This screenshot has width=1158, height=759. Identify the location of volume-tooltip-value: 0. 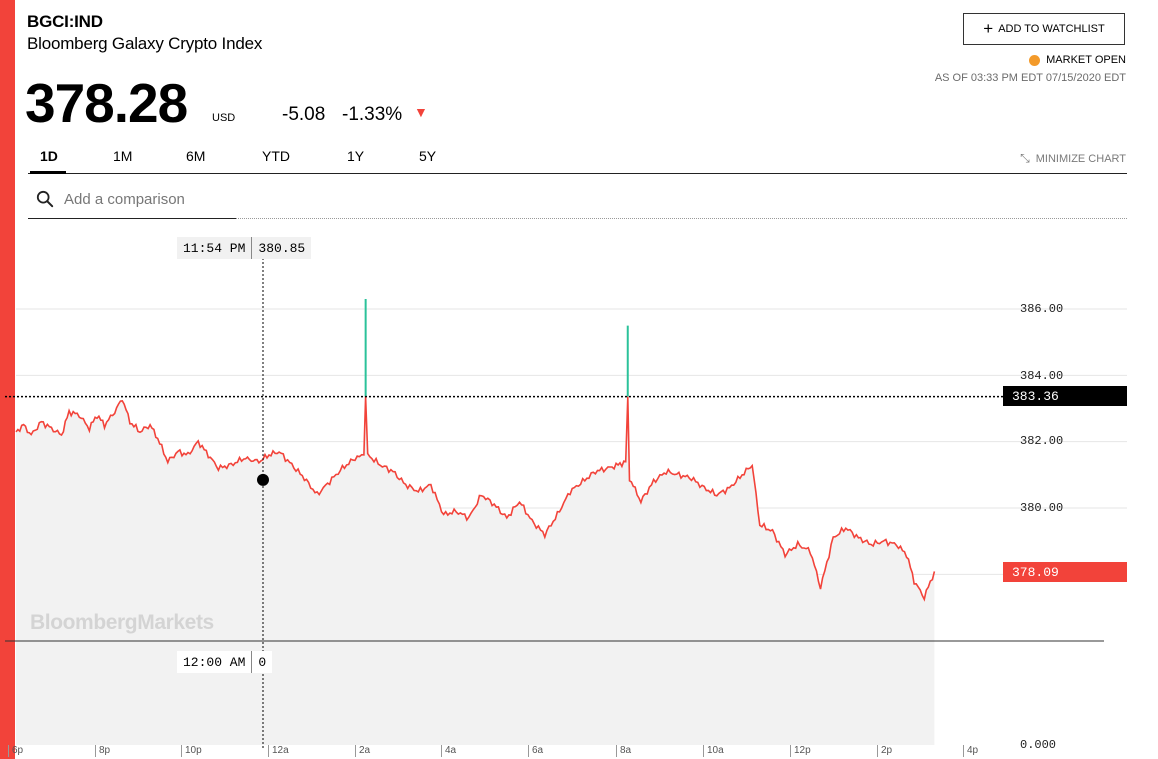
(262, 662).